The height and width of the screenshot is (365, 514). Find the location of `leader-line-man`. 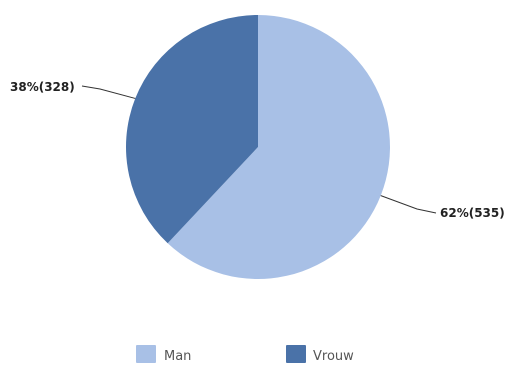

leader-line-man is located at coordinates (408, 204).